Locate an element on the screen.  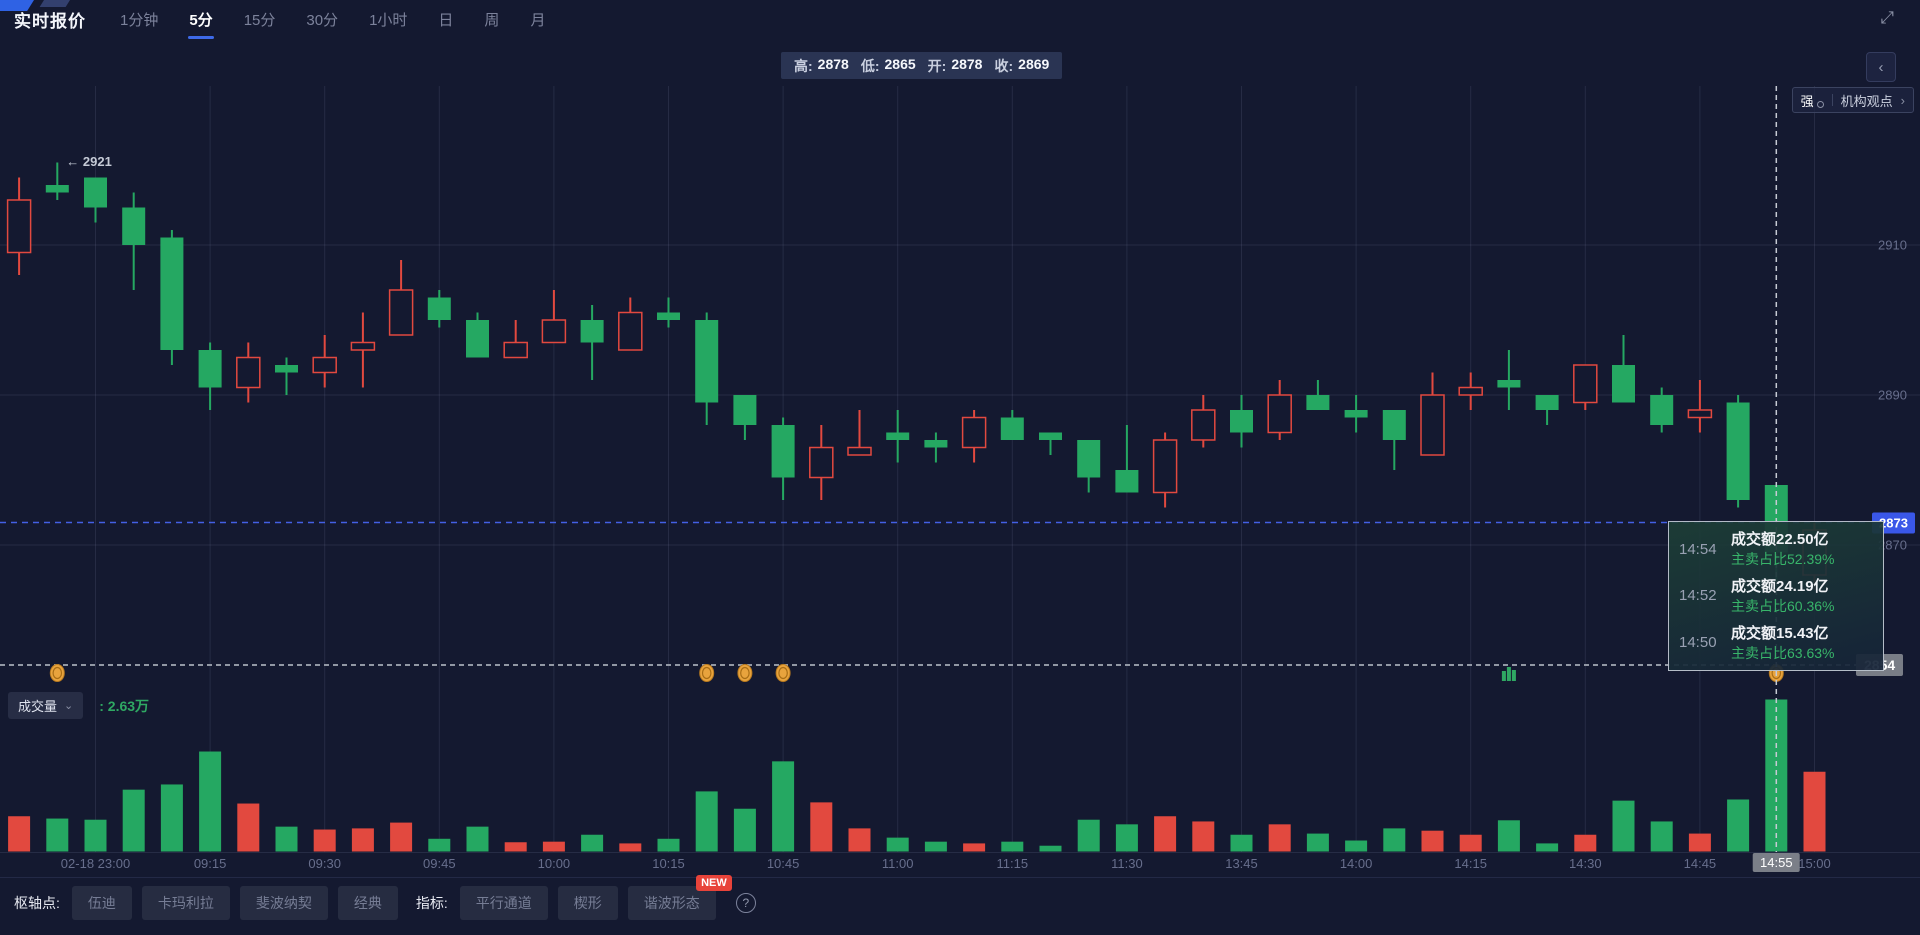
collapse-panel-button: ‹ is located at coordinates (1881, 67).